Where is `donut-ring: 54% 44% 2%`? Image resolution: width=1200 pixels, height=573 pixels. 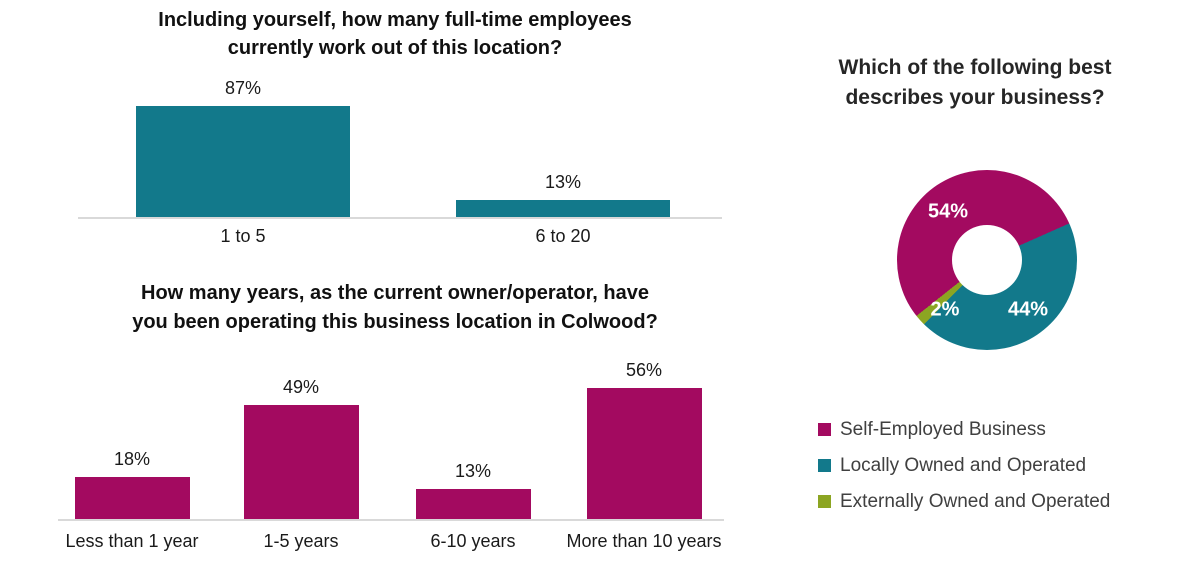
donut-ring: 54% 44% 2% is located at coordinates (987, 260).